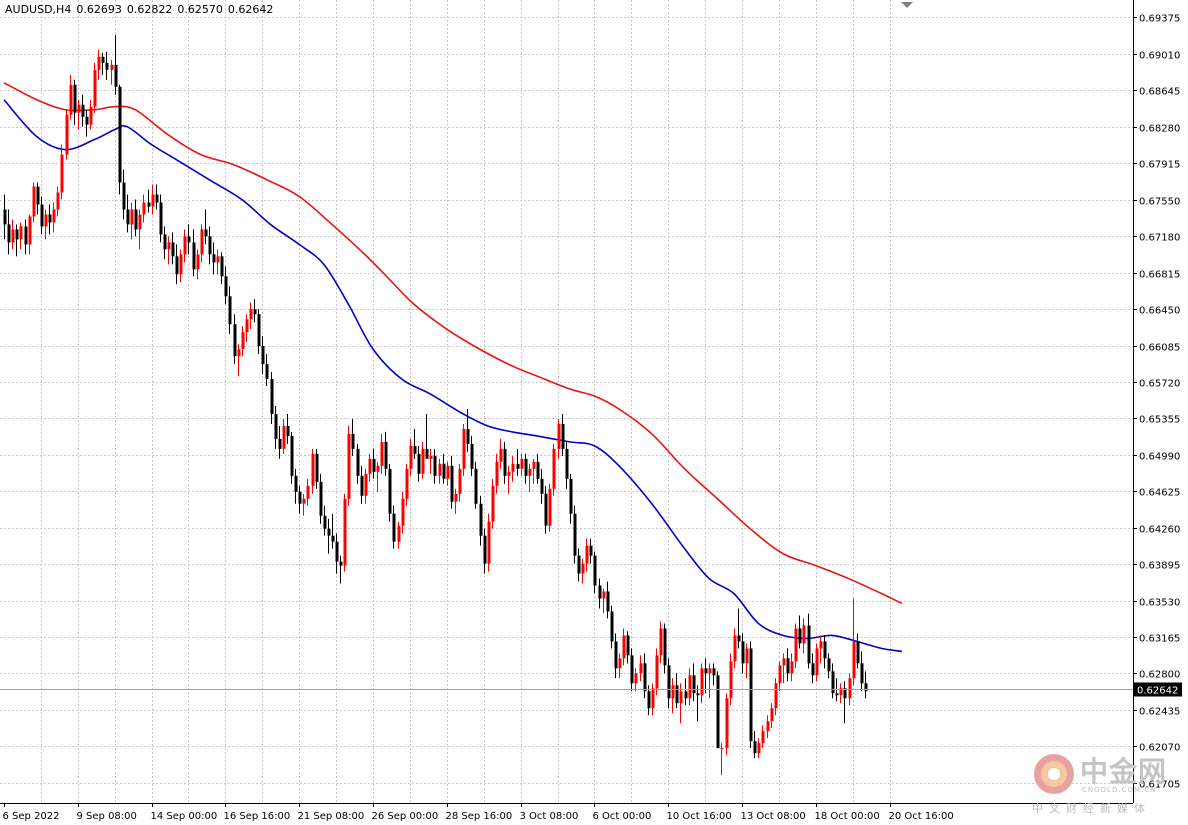 This screenshot has height=825, width=1188. Describe the element at coordinates (1159, 675) in the screenshot. I see `y-tick-label: 0.62800` at that location.